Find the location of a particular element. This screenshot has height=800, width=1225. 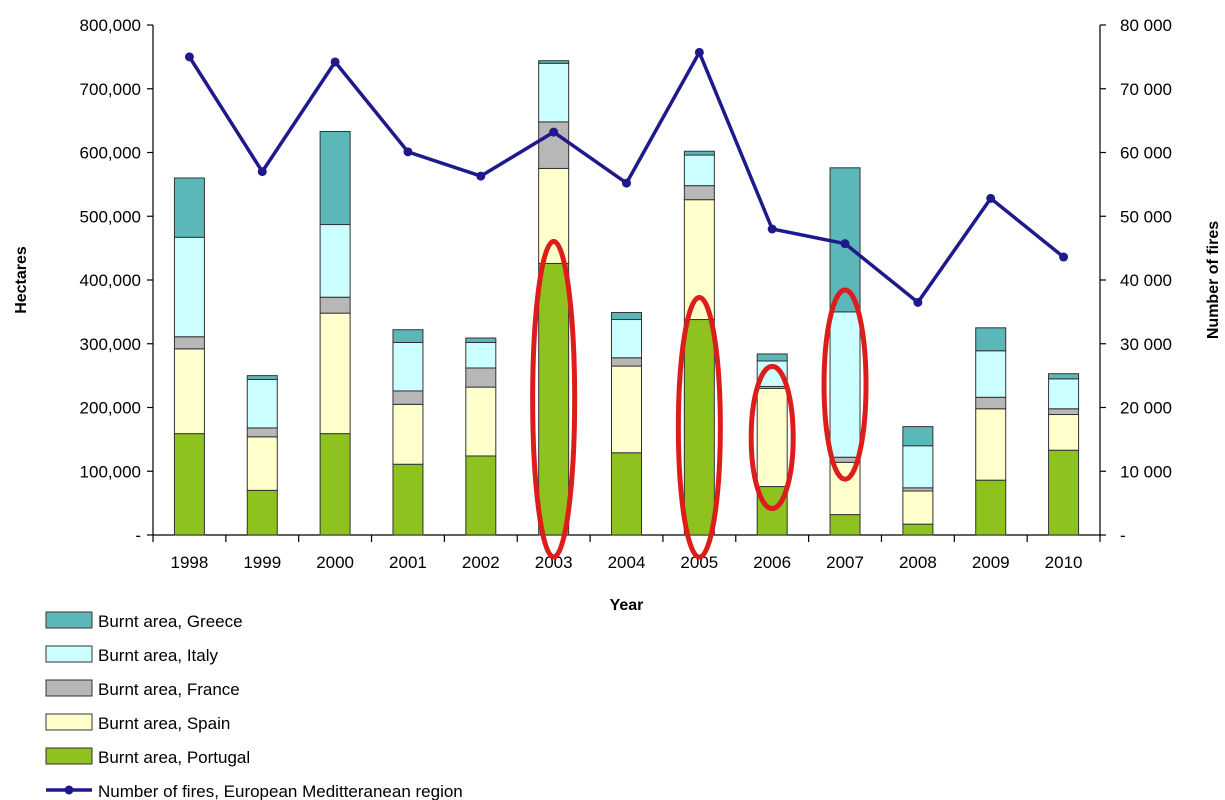

y2-tick-label: 80 000 is located at coordinates (1146, 25).